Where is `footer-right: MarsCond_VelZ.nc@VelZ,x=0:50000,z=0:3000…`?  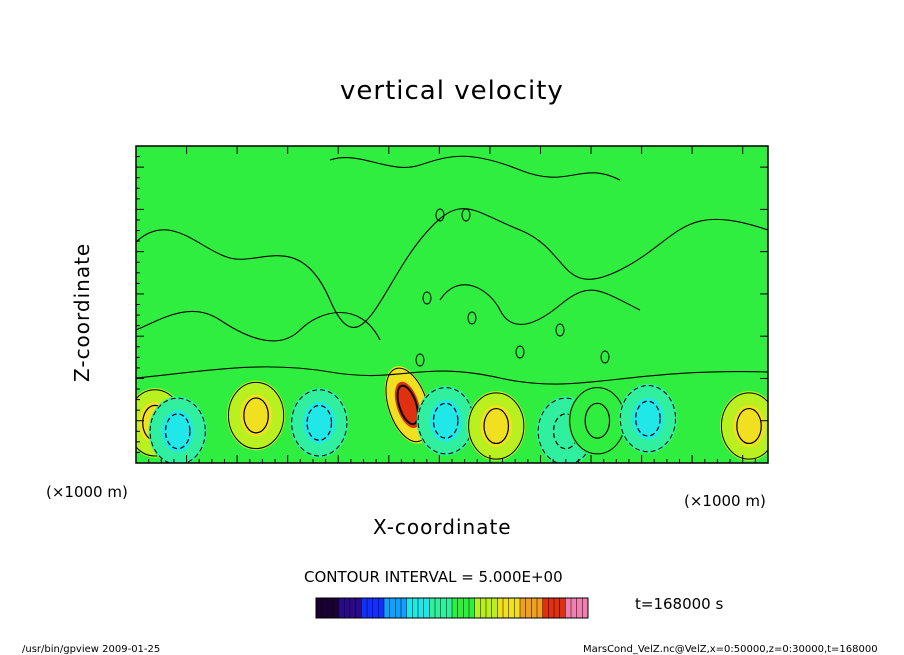
footer-right: MarsCond_VelZ.nc@VelZ,x=0:50000,z=0:3000… is located at coordinates (730, 649).